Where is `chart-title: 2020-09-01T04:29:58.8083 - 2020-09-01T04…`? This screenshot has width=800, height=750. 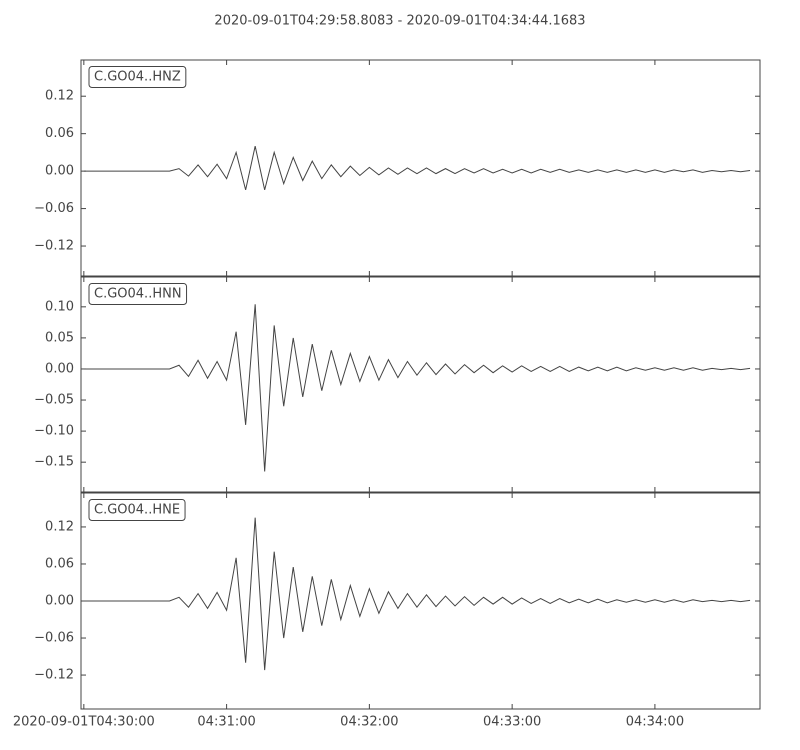
chart-title: 2020-09-01T04:29:58.8083 - 2020-09-01T04… is located at coordinates (399, 21).